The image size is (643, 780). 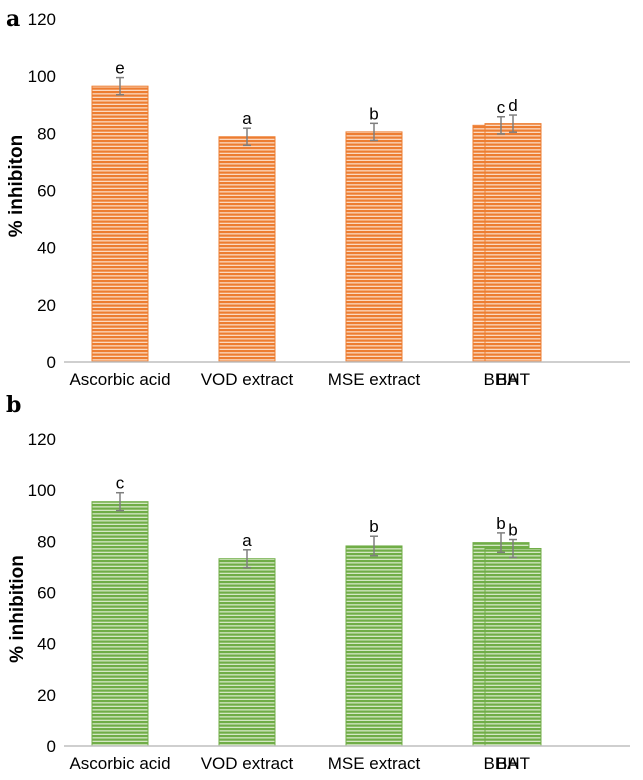 What do you see at coordinates (13, 405) in the screenshot?
I see `panel-label: b` at bounding box center [13, 405].